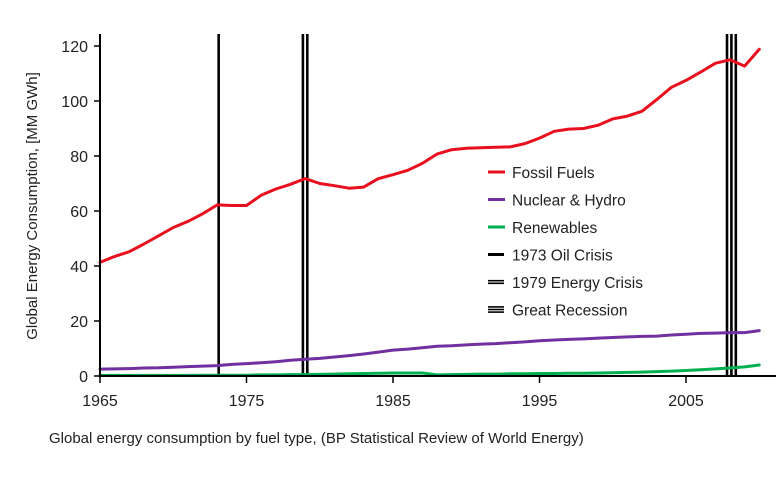 Image resolution: width=779 pixels, height=483 pixels. What do you see at coordinates (100, 401) in the screenshot?
I see `x-tick-label: 1965` at bounding box center [100, 401].